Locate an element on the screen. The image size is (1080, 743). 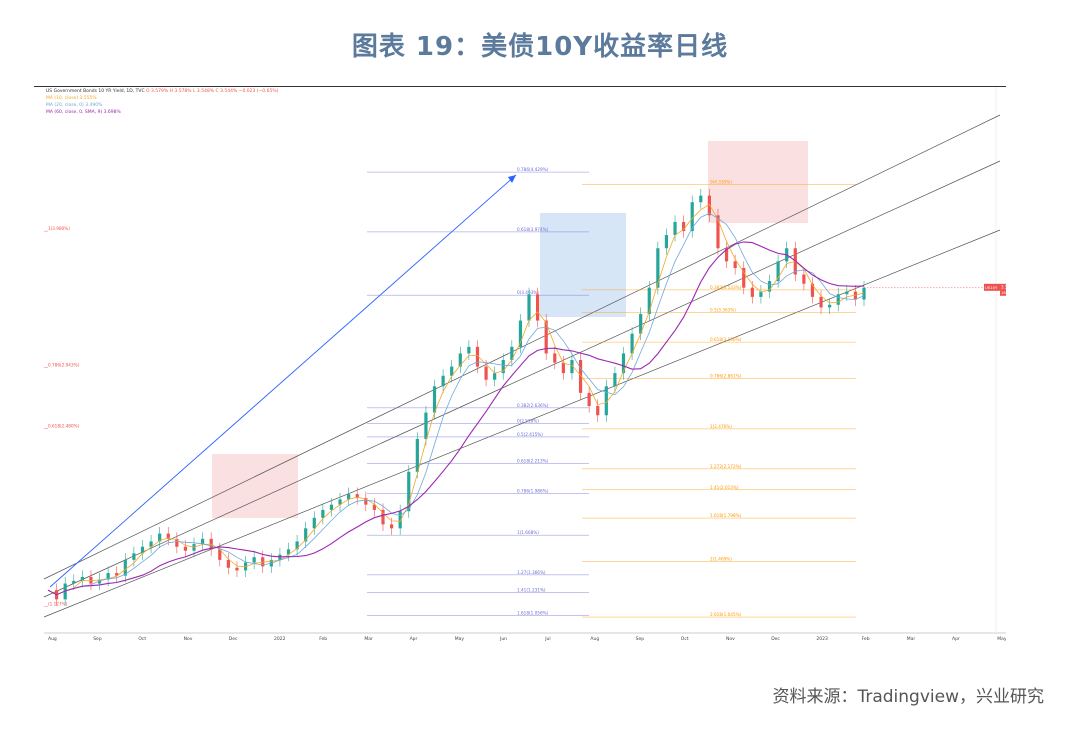
fib-mid-label: 1.27(1.366%) is located at coordinates (531, 572).